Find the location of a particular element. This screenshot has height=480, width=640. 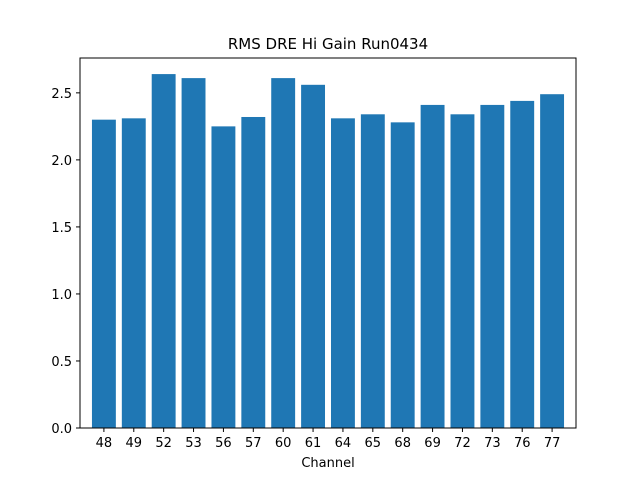

x-axis-label: Channel is located at coordinates (327, 463).